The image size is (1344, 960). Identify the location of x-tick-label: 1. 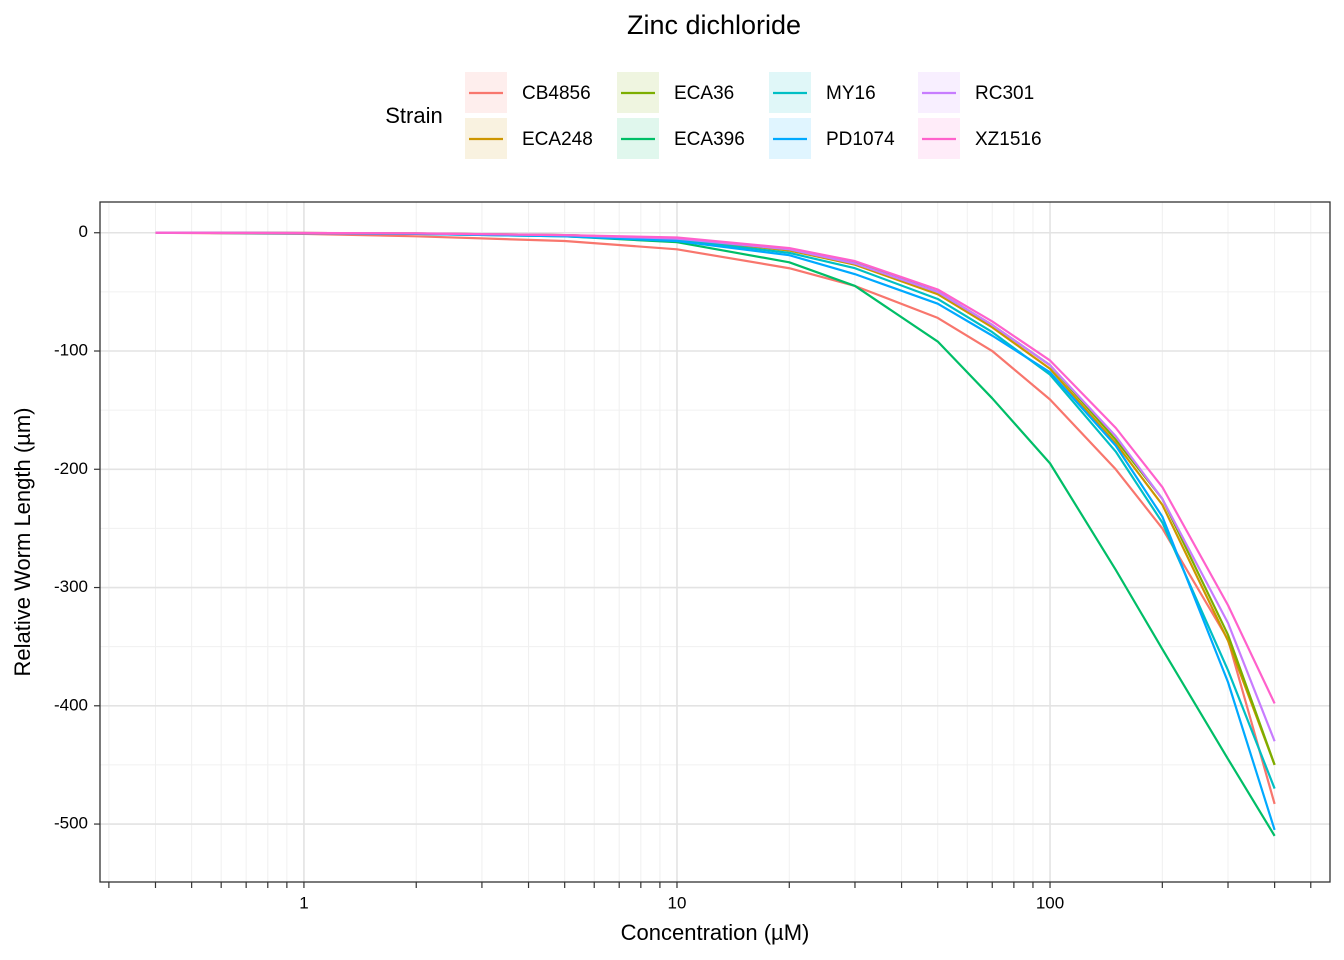
(303, 902).